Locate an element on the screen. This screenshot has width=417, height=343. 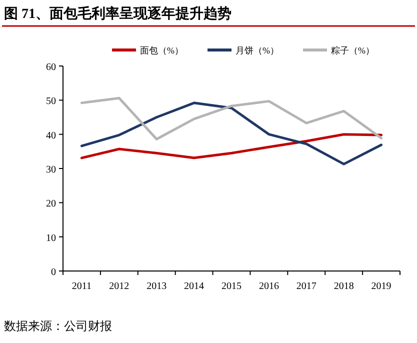
legend-label: 粽子（%） is located at coordinates (352, 51).